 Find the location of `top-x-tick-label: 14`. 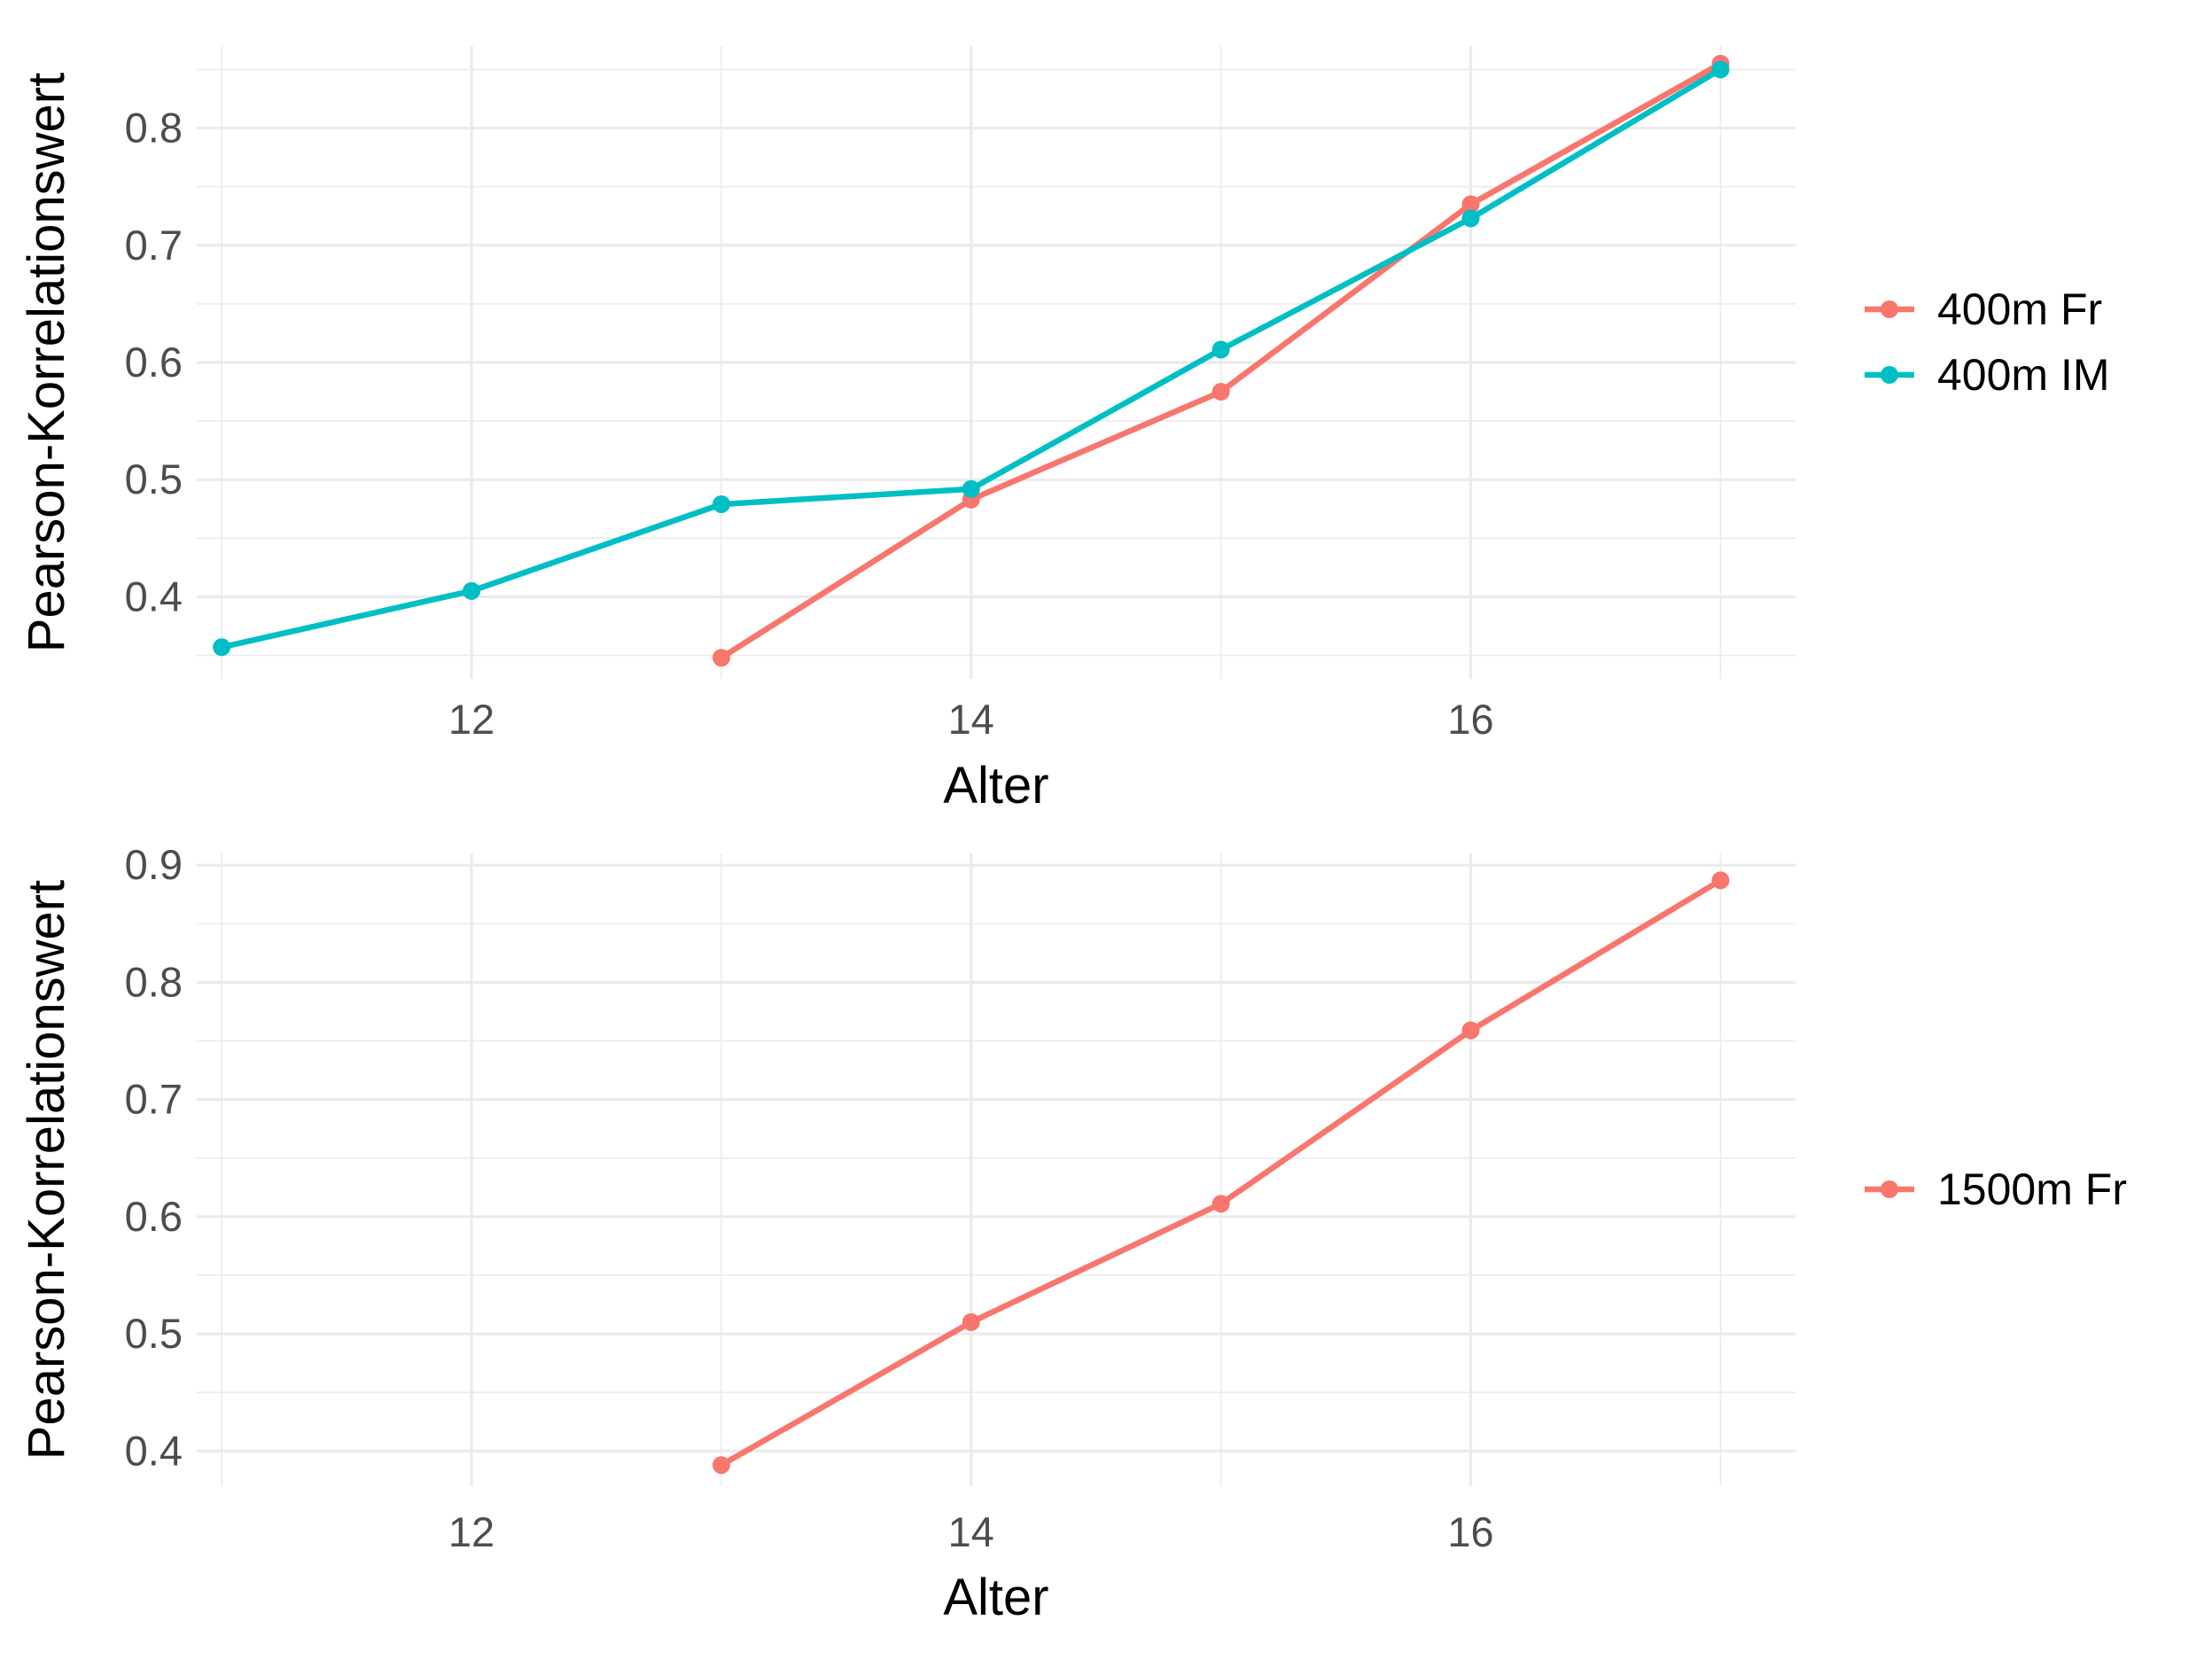

top-x-tick-label: 14 is located at coordinates (971, 719).